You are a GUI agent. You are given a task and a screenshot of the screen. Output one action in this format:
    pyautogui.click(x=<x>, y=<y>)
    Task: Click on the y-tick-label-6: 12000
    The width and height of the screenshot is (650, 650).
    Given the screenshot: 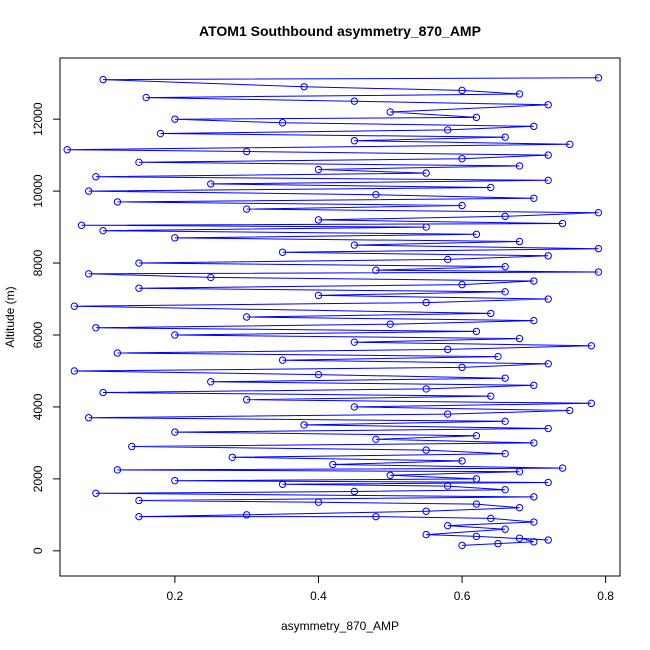 What is the action you would take?
    pyautogui.click(x=38, y=119)
    